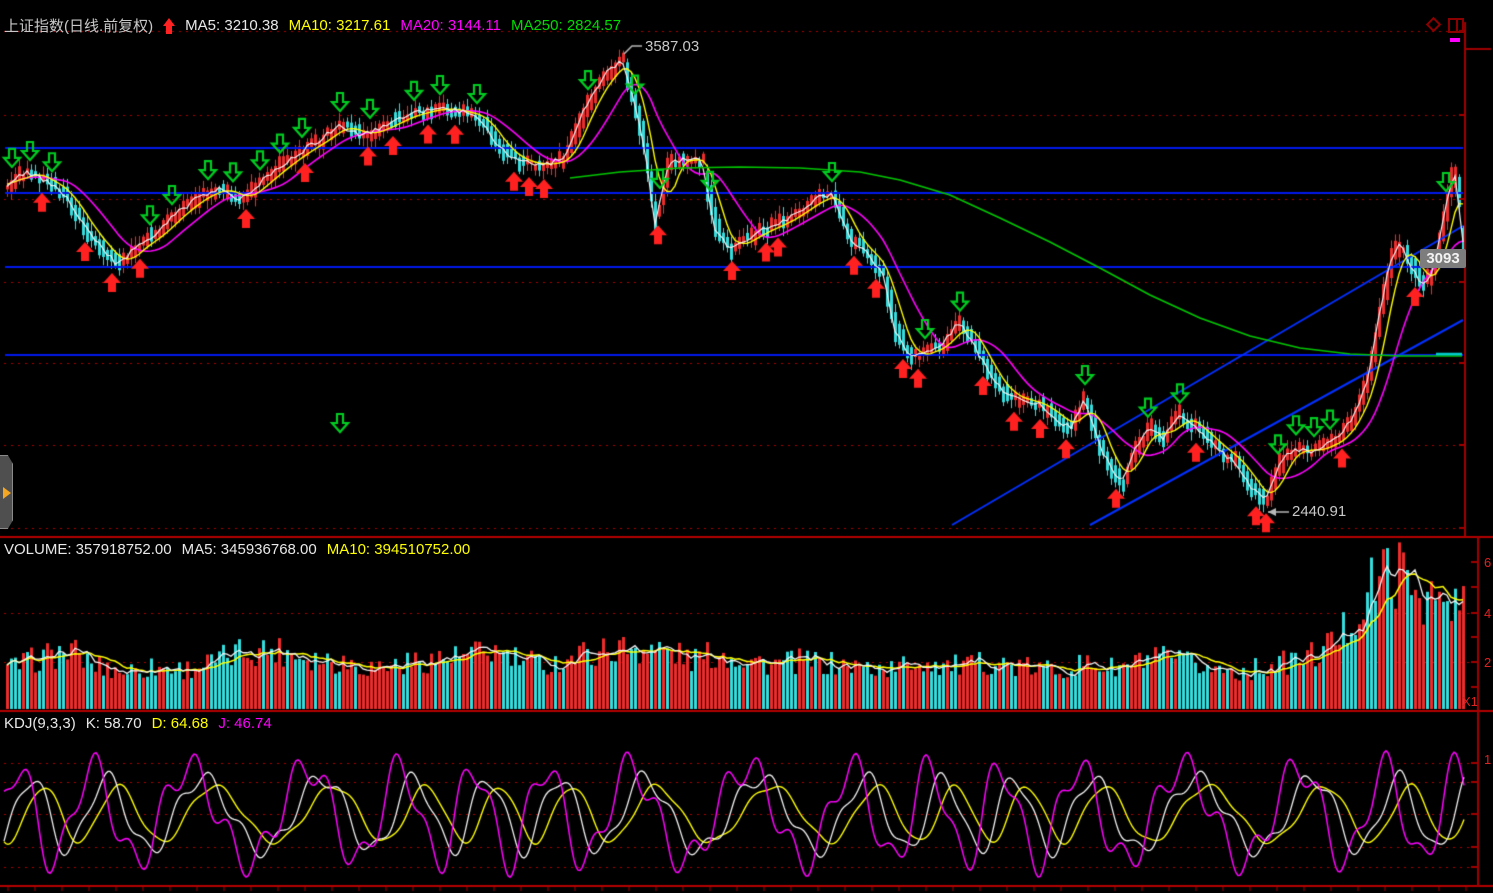 The width and height of the screenshot is (1493, 893). What do you see at coordinates (79, 26) in the screenshot?
I see `symbol-title: 上证指数(日线.前复权)` at bounding box center [79, 26].